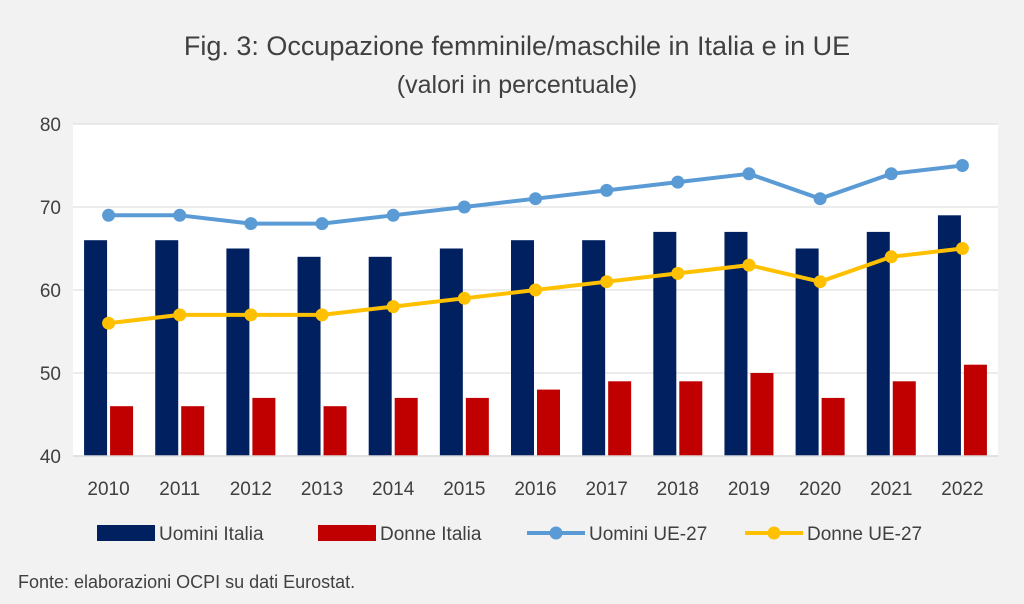 The height and width of the screenshot is (604, 1024). I want to click on x-tick-label: 2016, so click(535, 489).